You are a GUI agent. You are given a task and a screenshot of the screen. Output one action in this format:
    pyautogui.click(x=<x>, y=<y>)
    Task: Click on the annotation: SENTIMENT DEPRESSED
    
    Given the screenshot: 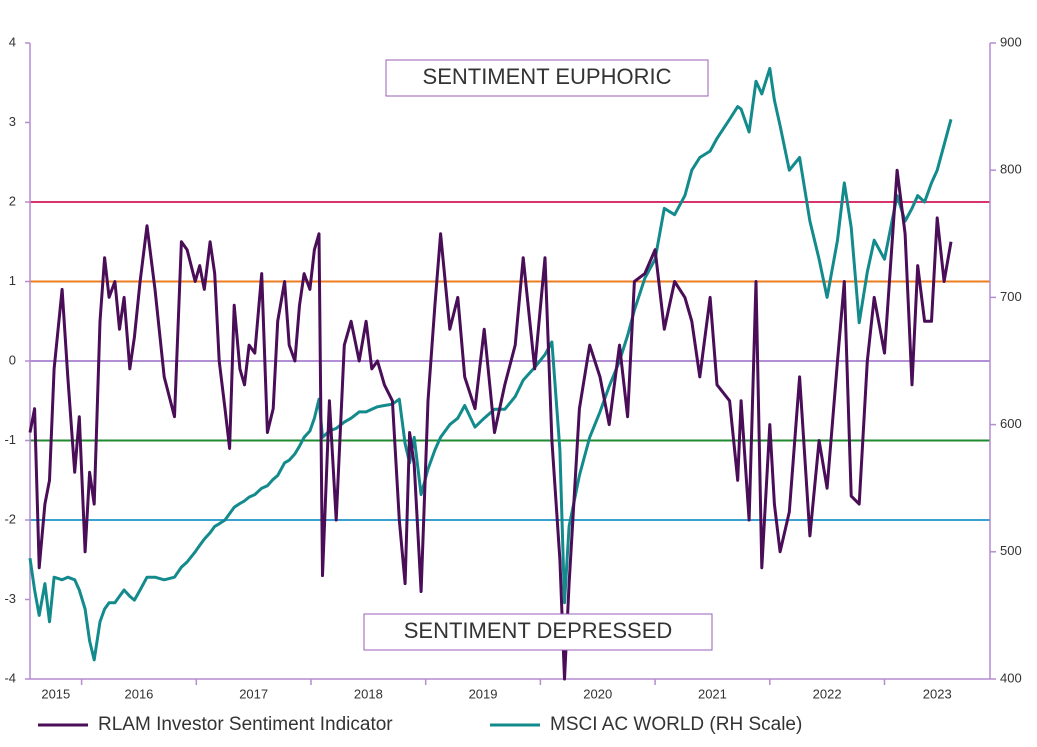 What is the action you would take?
    pyautogui.click(x=538, y=630)
    